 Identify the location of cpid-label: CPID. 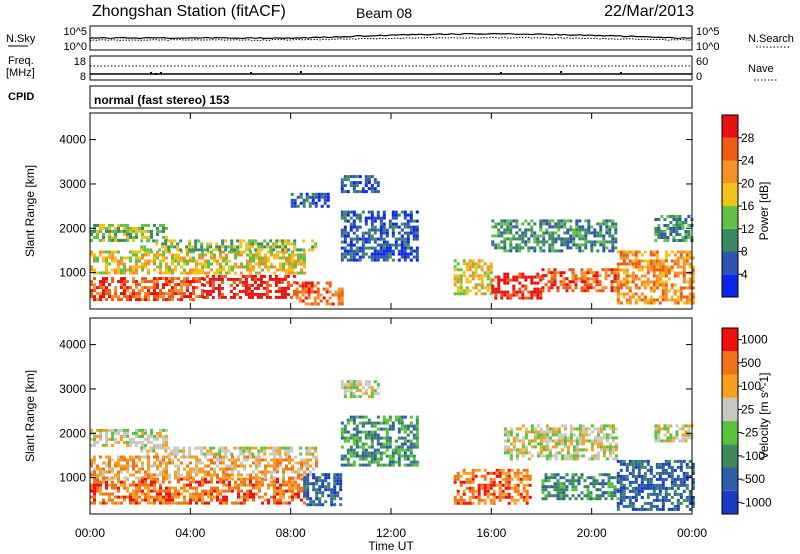
(21, 97).